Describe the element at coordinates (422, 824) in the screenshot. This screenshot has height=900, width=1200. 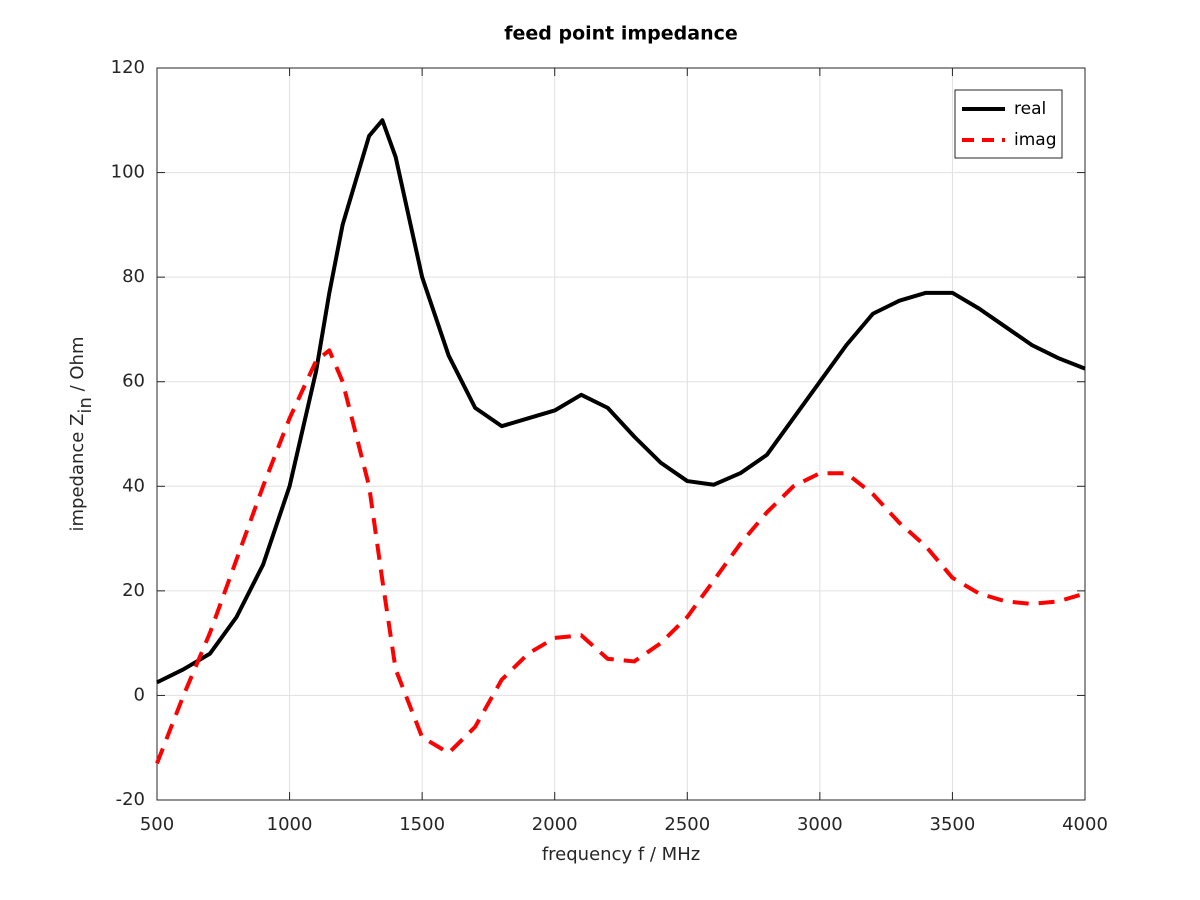
I see `x-tick-label: 1500` at that location.